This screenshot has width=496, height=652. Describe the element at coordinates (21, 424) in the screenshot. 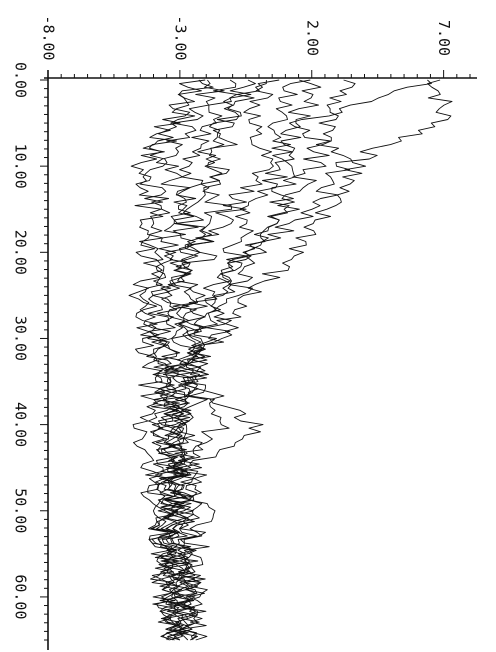

I see `x-tick-label: 40.00` at that location.